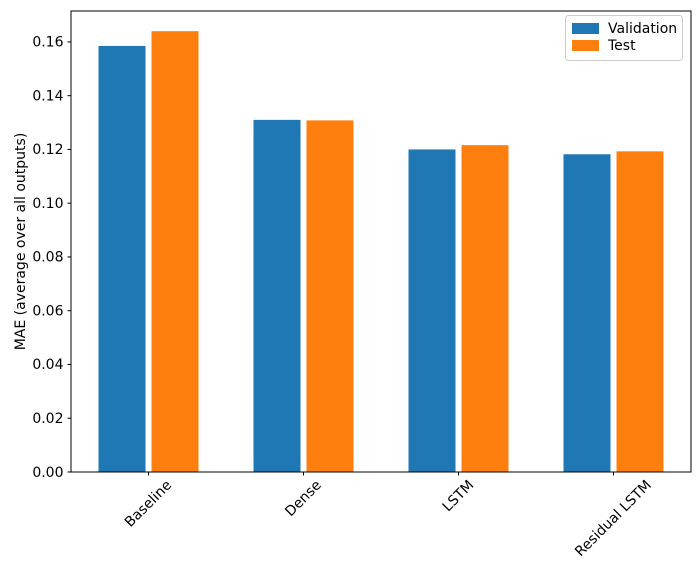 This screenshot has height=572, width=700. What do you see at coordinates (587, 313) in the screenshot?
I see `bar-validation-residual-lstm` at bounding box center [587, 313].